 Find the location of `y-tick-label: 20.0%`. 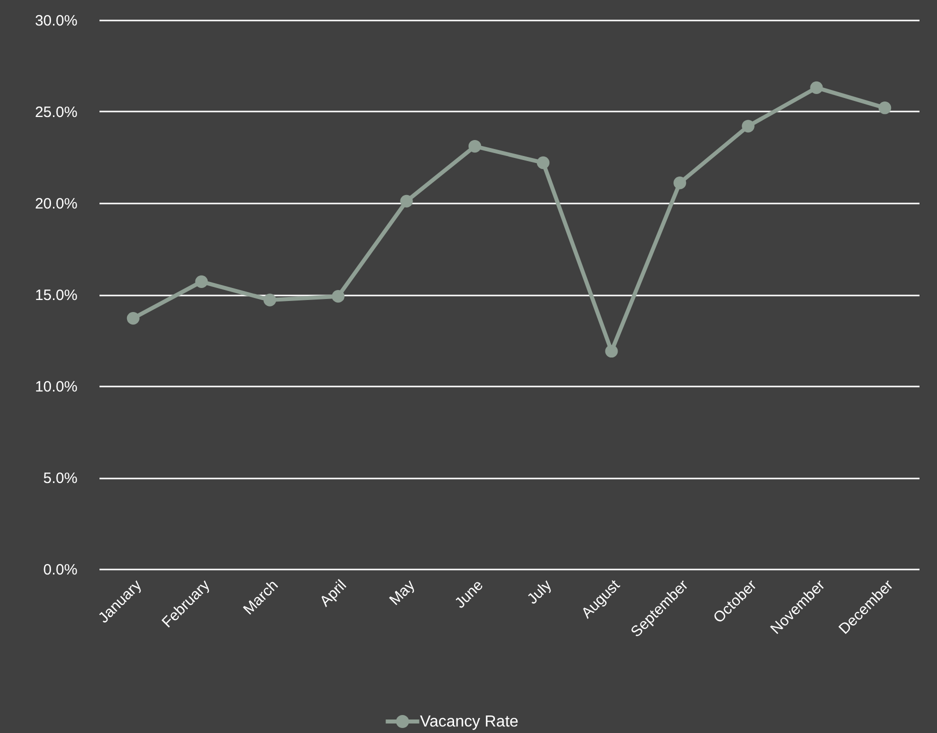

y-tick-label: 20.0% is located at coordinates (56, 204).